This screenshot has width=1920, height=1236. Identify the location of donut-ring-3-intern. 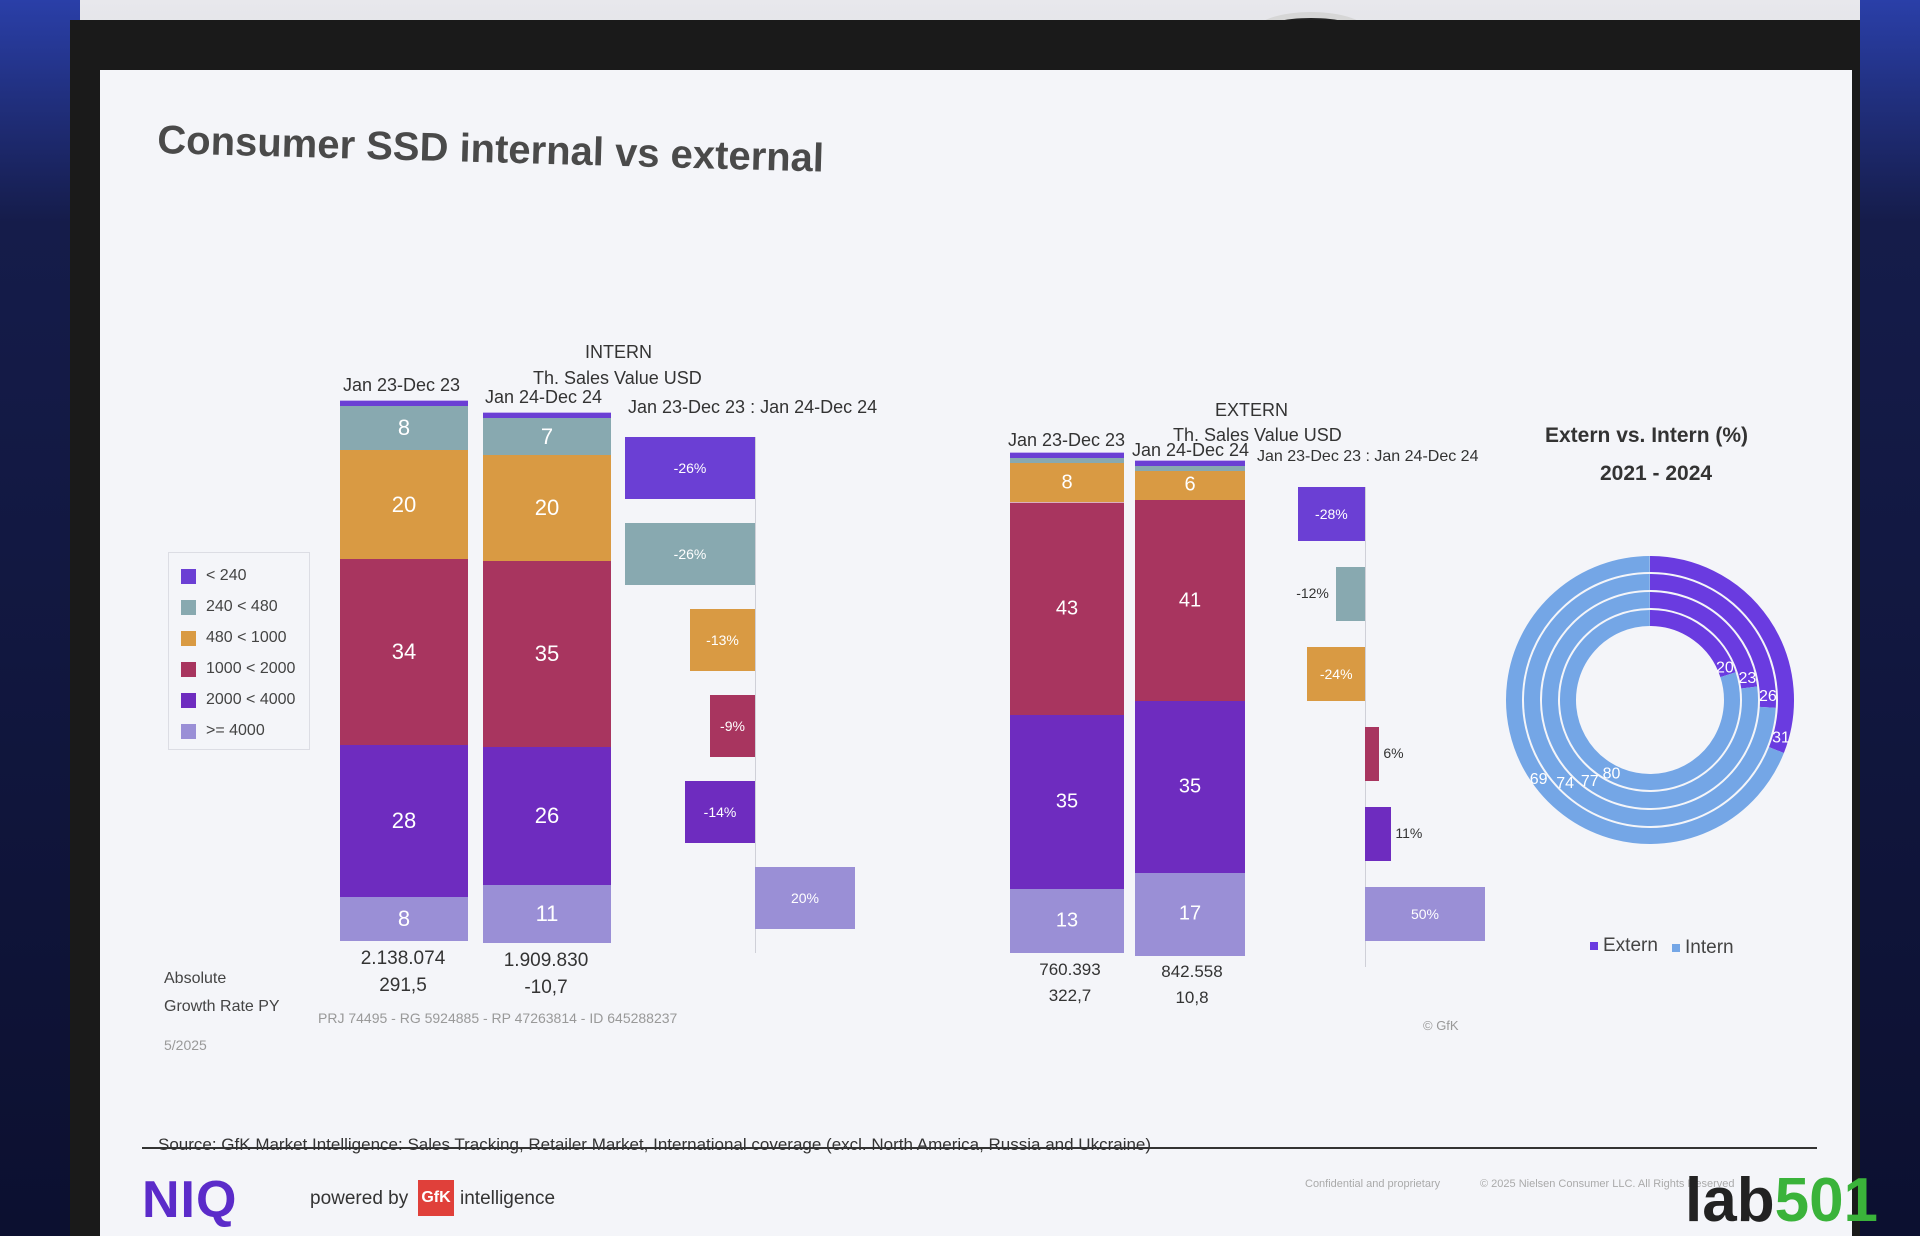
(1650, 700).